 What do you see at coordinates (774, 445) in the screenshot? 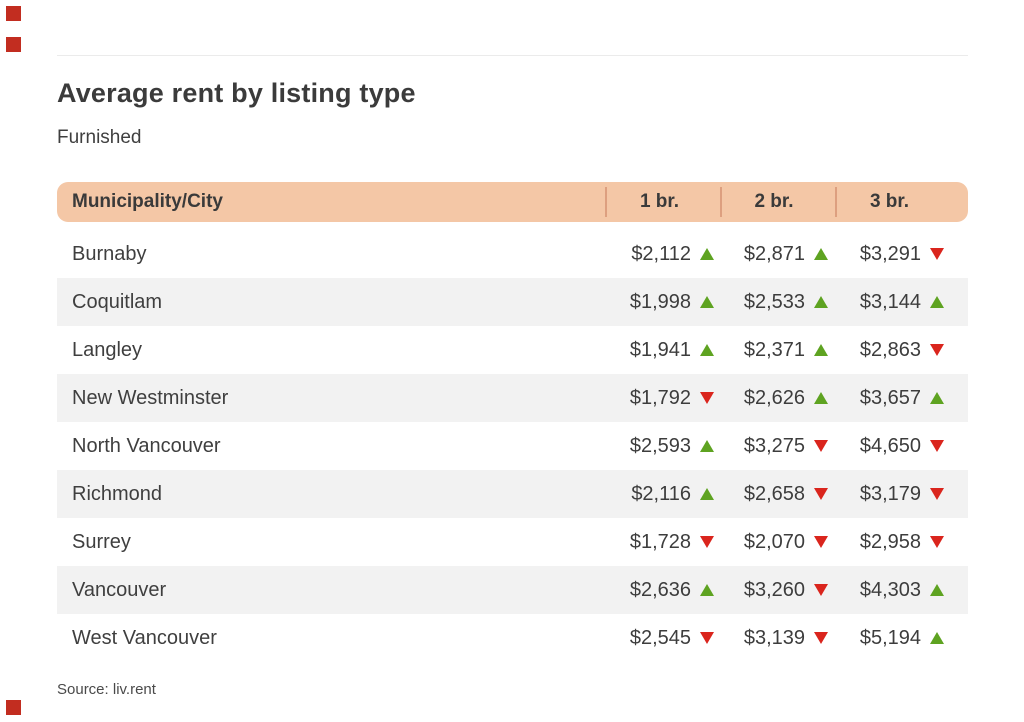
I see `rent-amount: $3,275` at bounding box center [774, 445].